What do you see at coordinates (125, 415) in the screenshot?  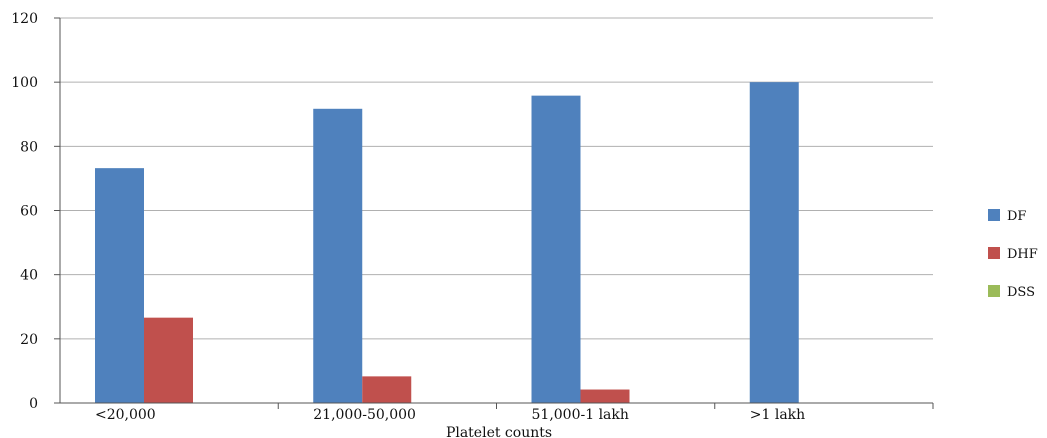 I see `x-tick-label: <20,000` at bounding box center [125, 415].